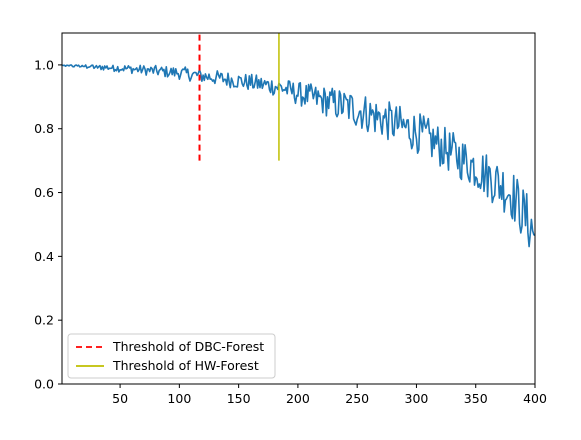  I want to click on y-tick-label: 0.0, so click(44, 384).